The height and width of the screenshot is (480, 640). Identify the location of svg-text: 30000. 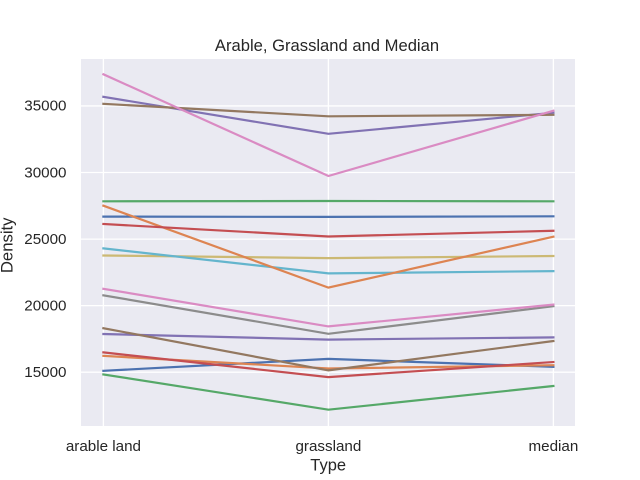
(45, 172).